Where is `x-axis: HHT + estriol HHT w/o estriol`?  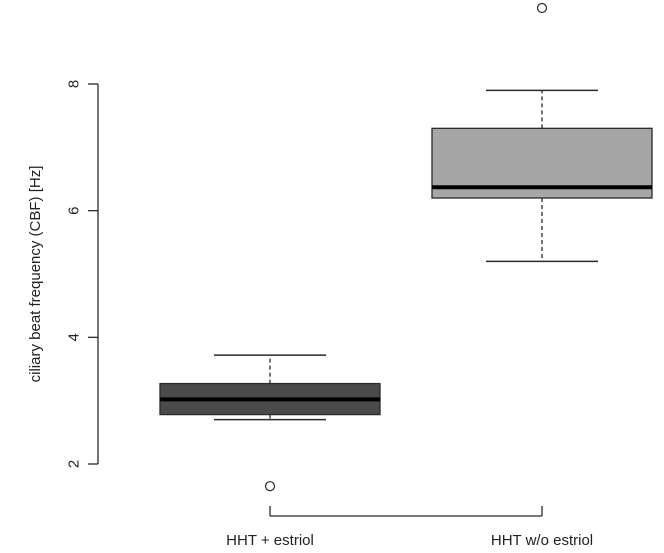
x-axis: HHT + estriol HHT w/o estriol is located at coordinates (409, 527).